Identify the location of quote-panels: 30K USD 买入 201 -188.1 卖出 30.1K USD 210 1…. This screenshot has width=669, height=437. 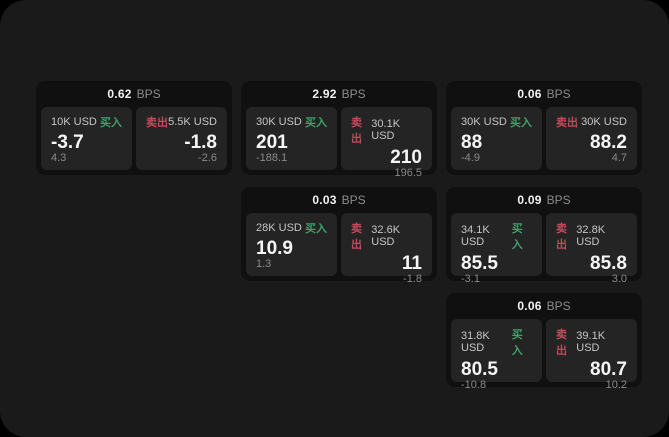
(339, 143).